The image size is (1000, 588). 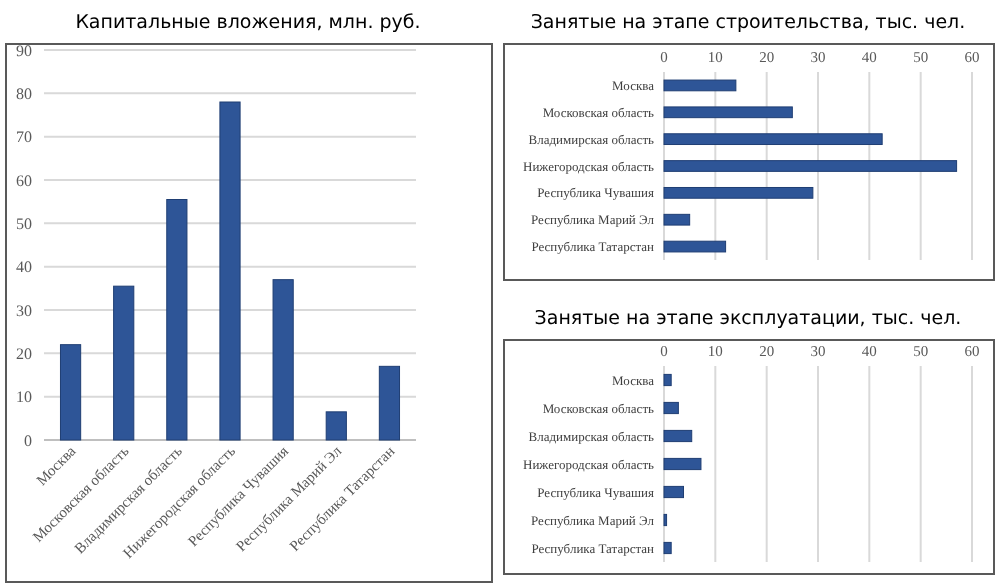 I want to click on y-tick-label: 70, so click(x=24, y=137).